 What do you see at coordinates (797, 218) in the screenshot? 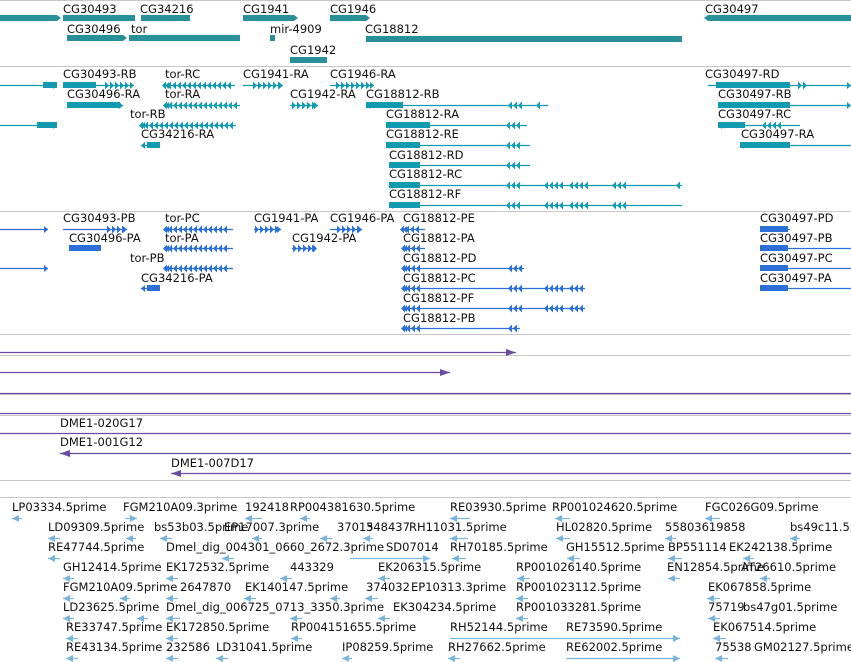
I see `feature-label-cg30497-pd: CG30497-PD` at bounding box center [797, 218].